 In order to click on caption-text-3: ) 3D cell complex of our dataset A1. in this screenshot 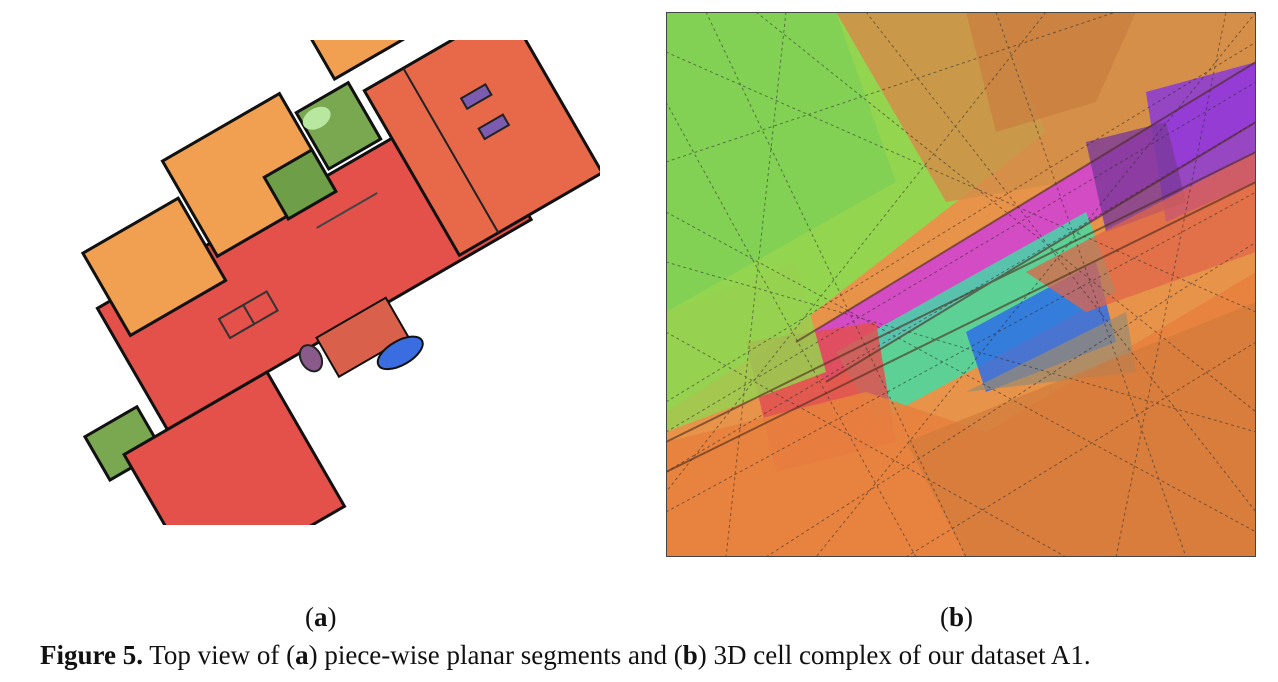, I will do `click(894, 655)`.